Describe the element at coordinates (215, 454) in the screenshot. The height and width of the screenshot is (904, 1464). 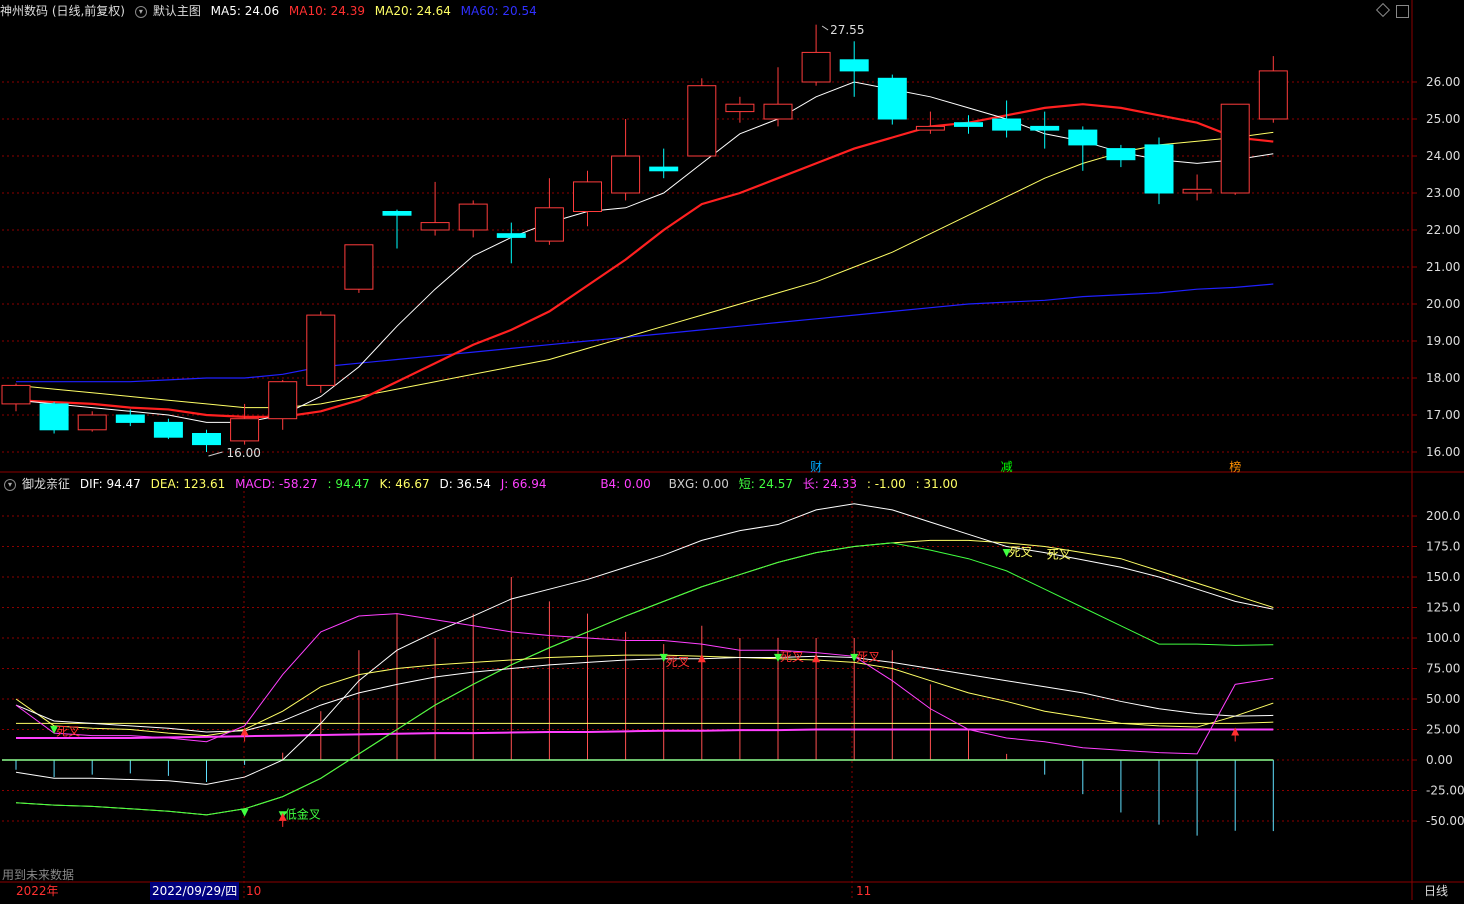
I see `low-marker-line` at that location.